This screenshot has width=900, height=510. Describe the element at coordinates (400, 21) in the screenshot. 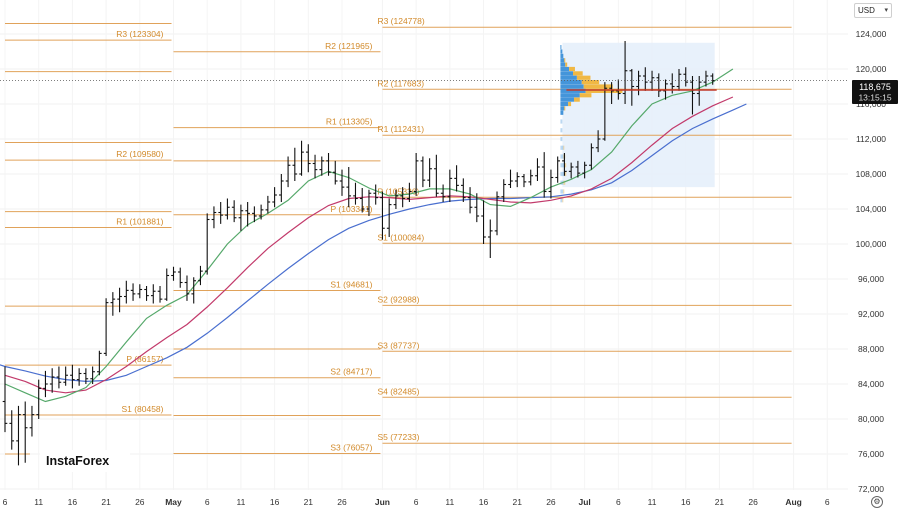

I see `pivot-label: R3 (124778)` at that location.